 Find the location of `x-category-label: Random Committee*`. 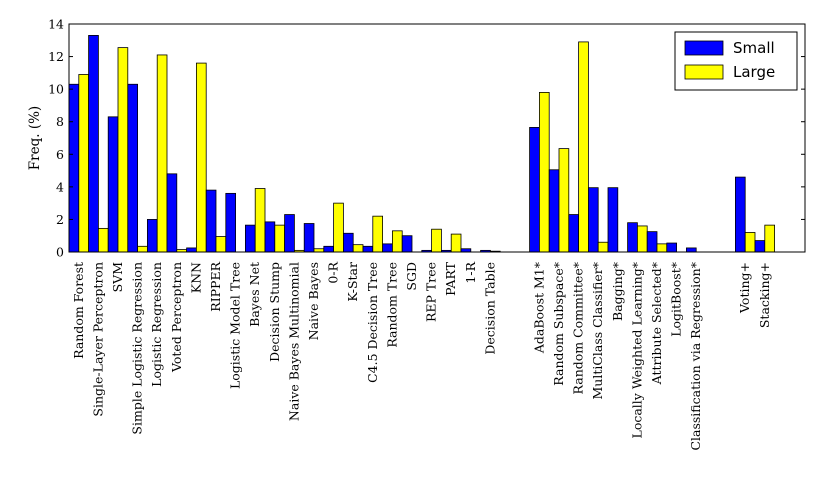

x-category-label: Random Committee* is located at coordinates (578, 327).